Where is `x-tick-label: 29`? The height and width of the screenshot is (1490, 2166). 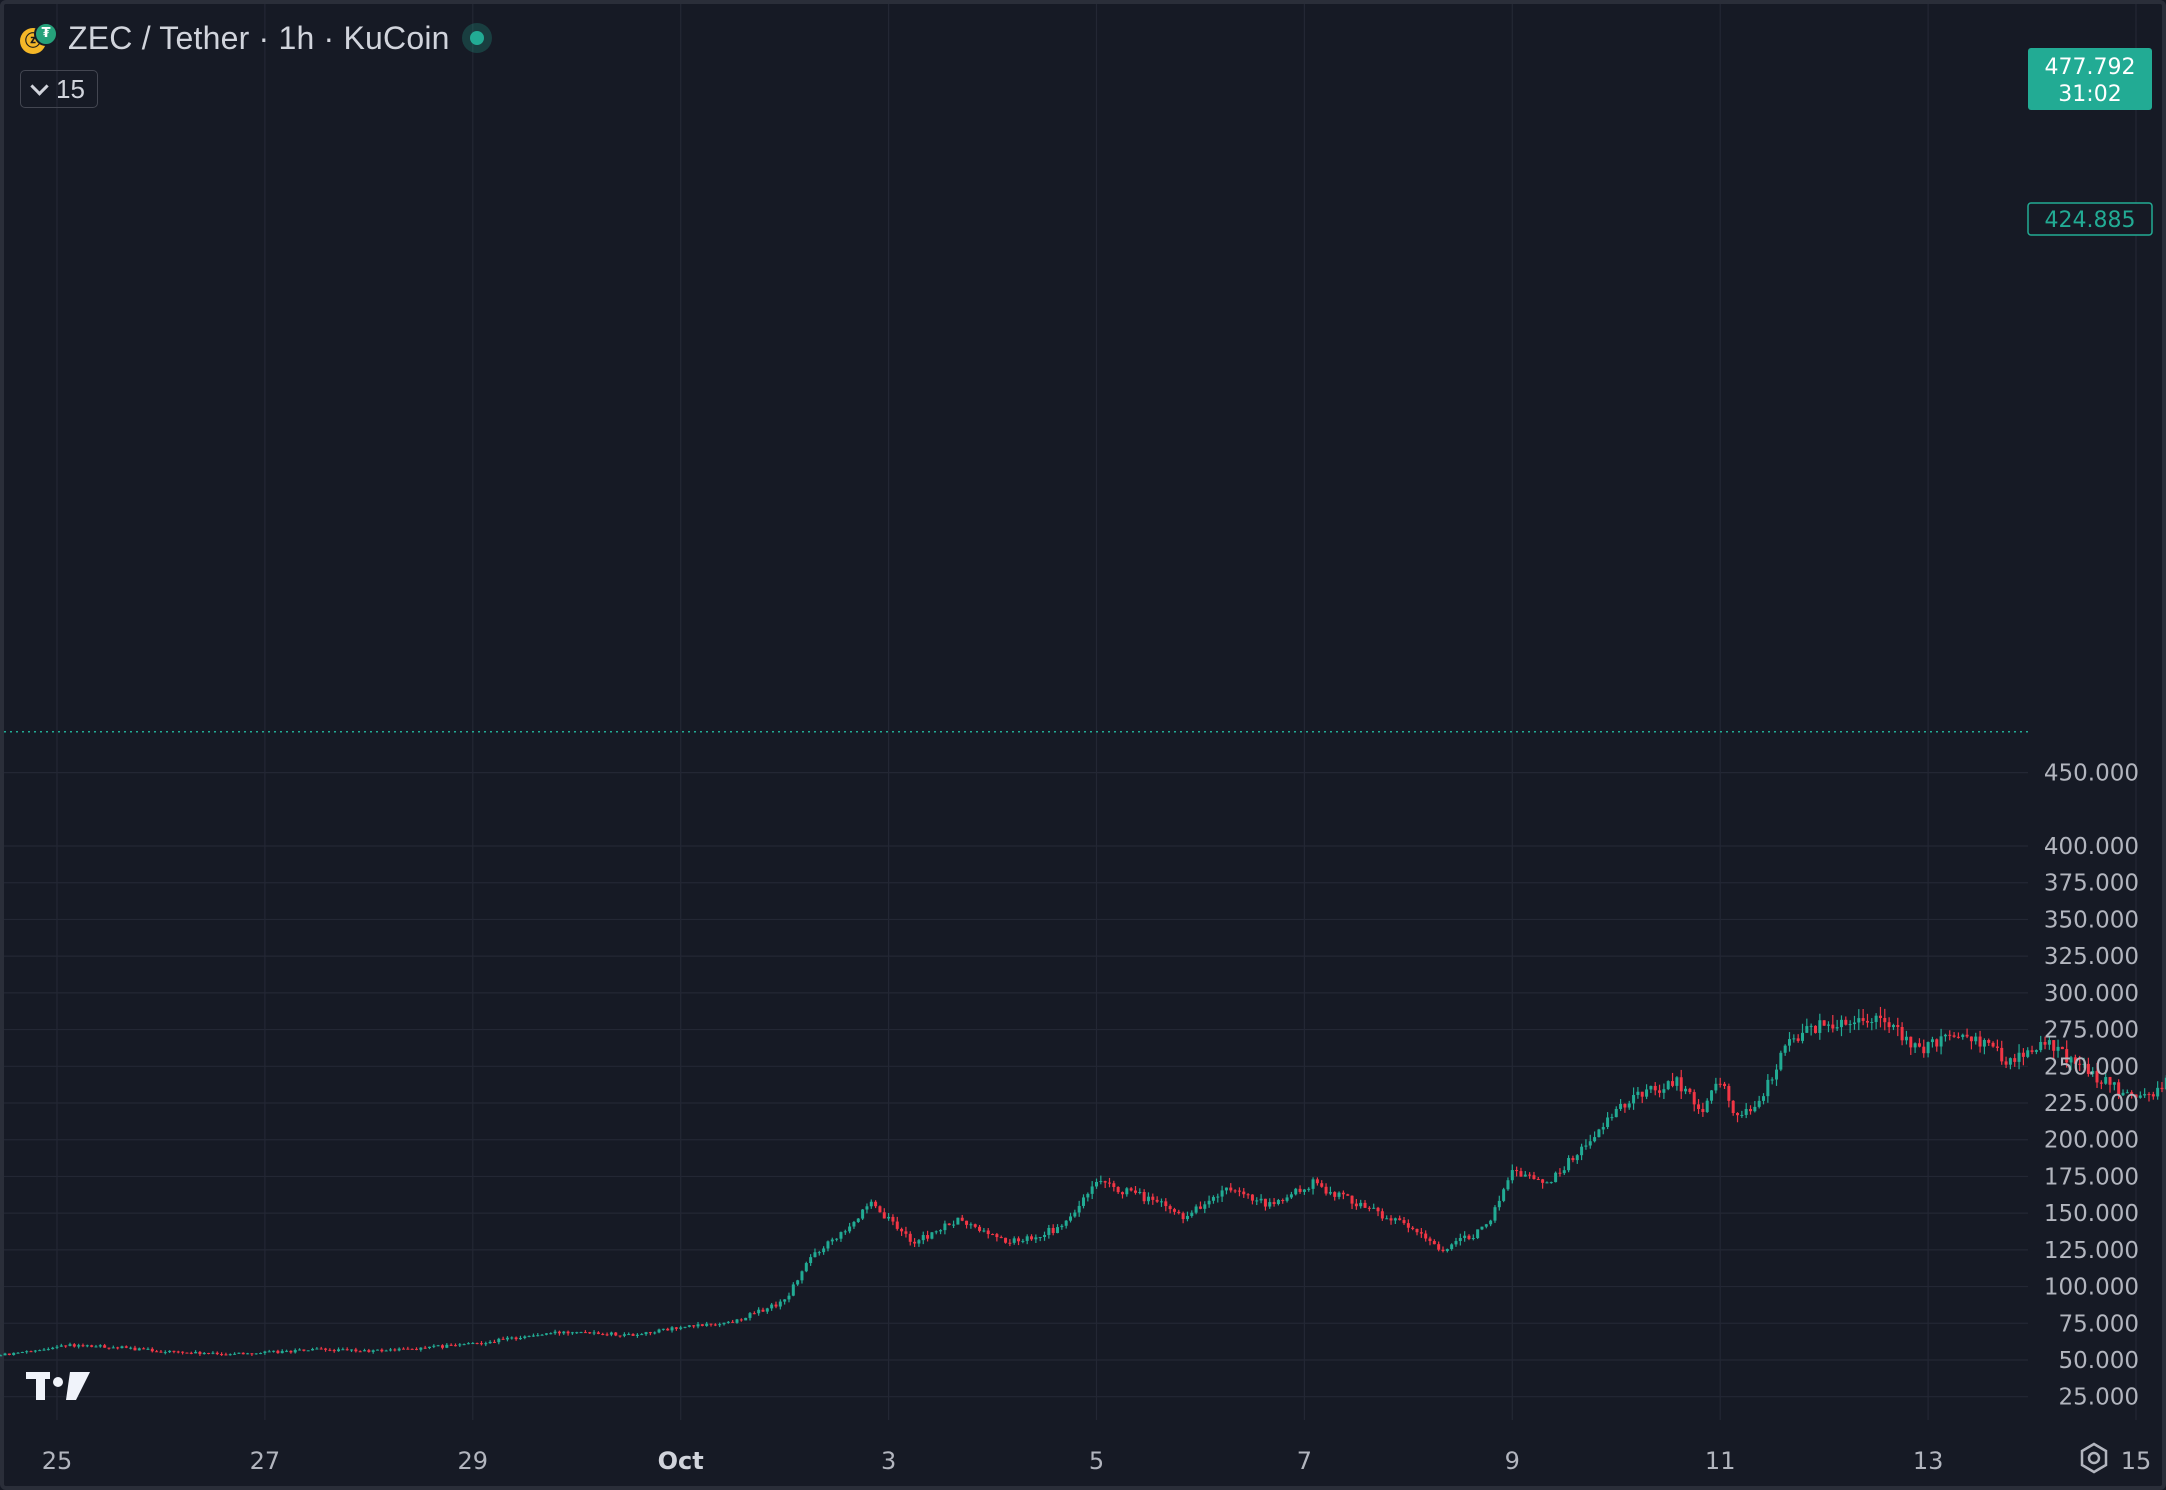 x-tick-label: 29 is located at coordinates (473, 1461).